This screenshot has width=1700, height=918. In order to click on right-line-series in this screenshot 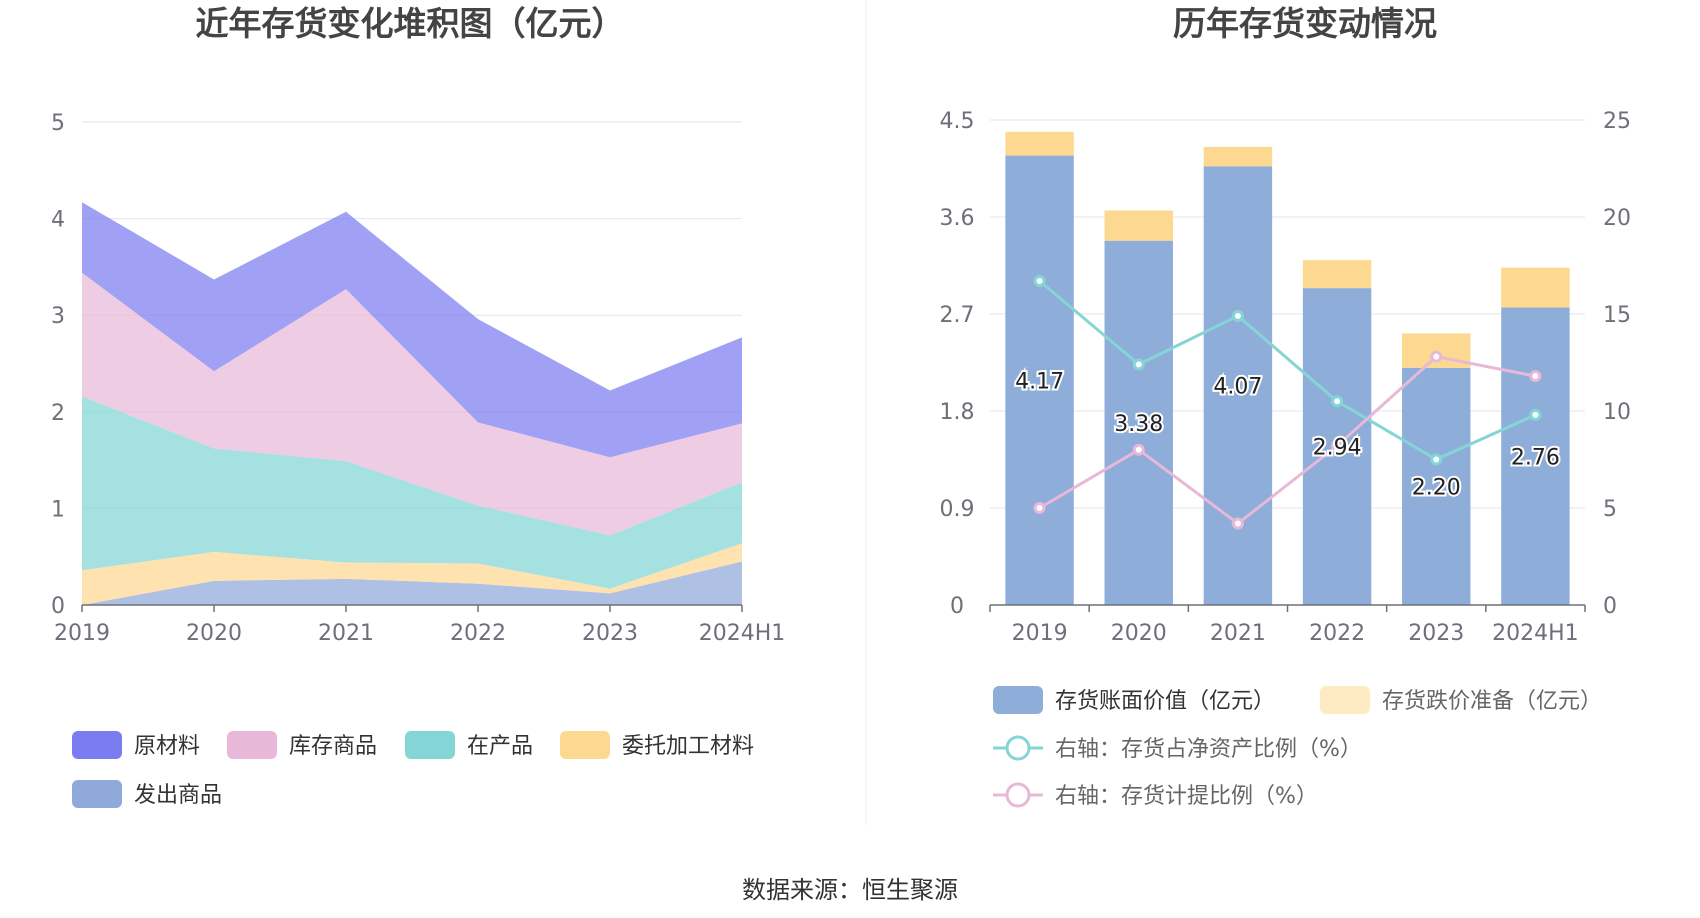, I will do `click(1287, 402)`.